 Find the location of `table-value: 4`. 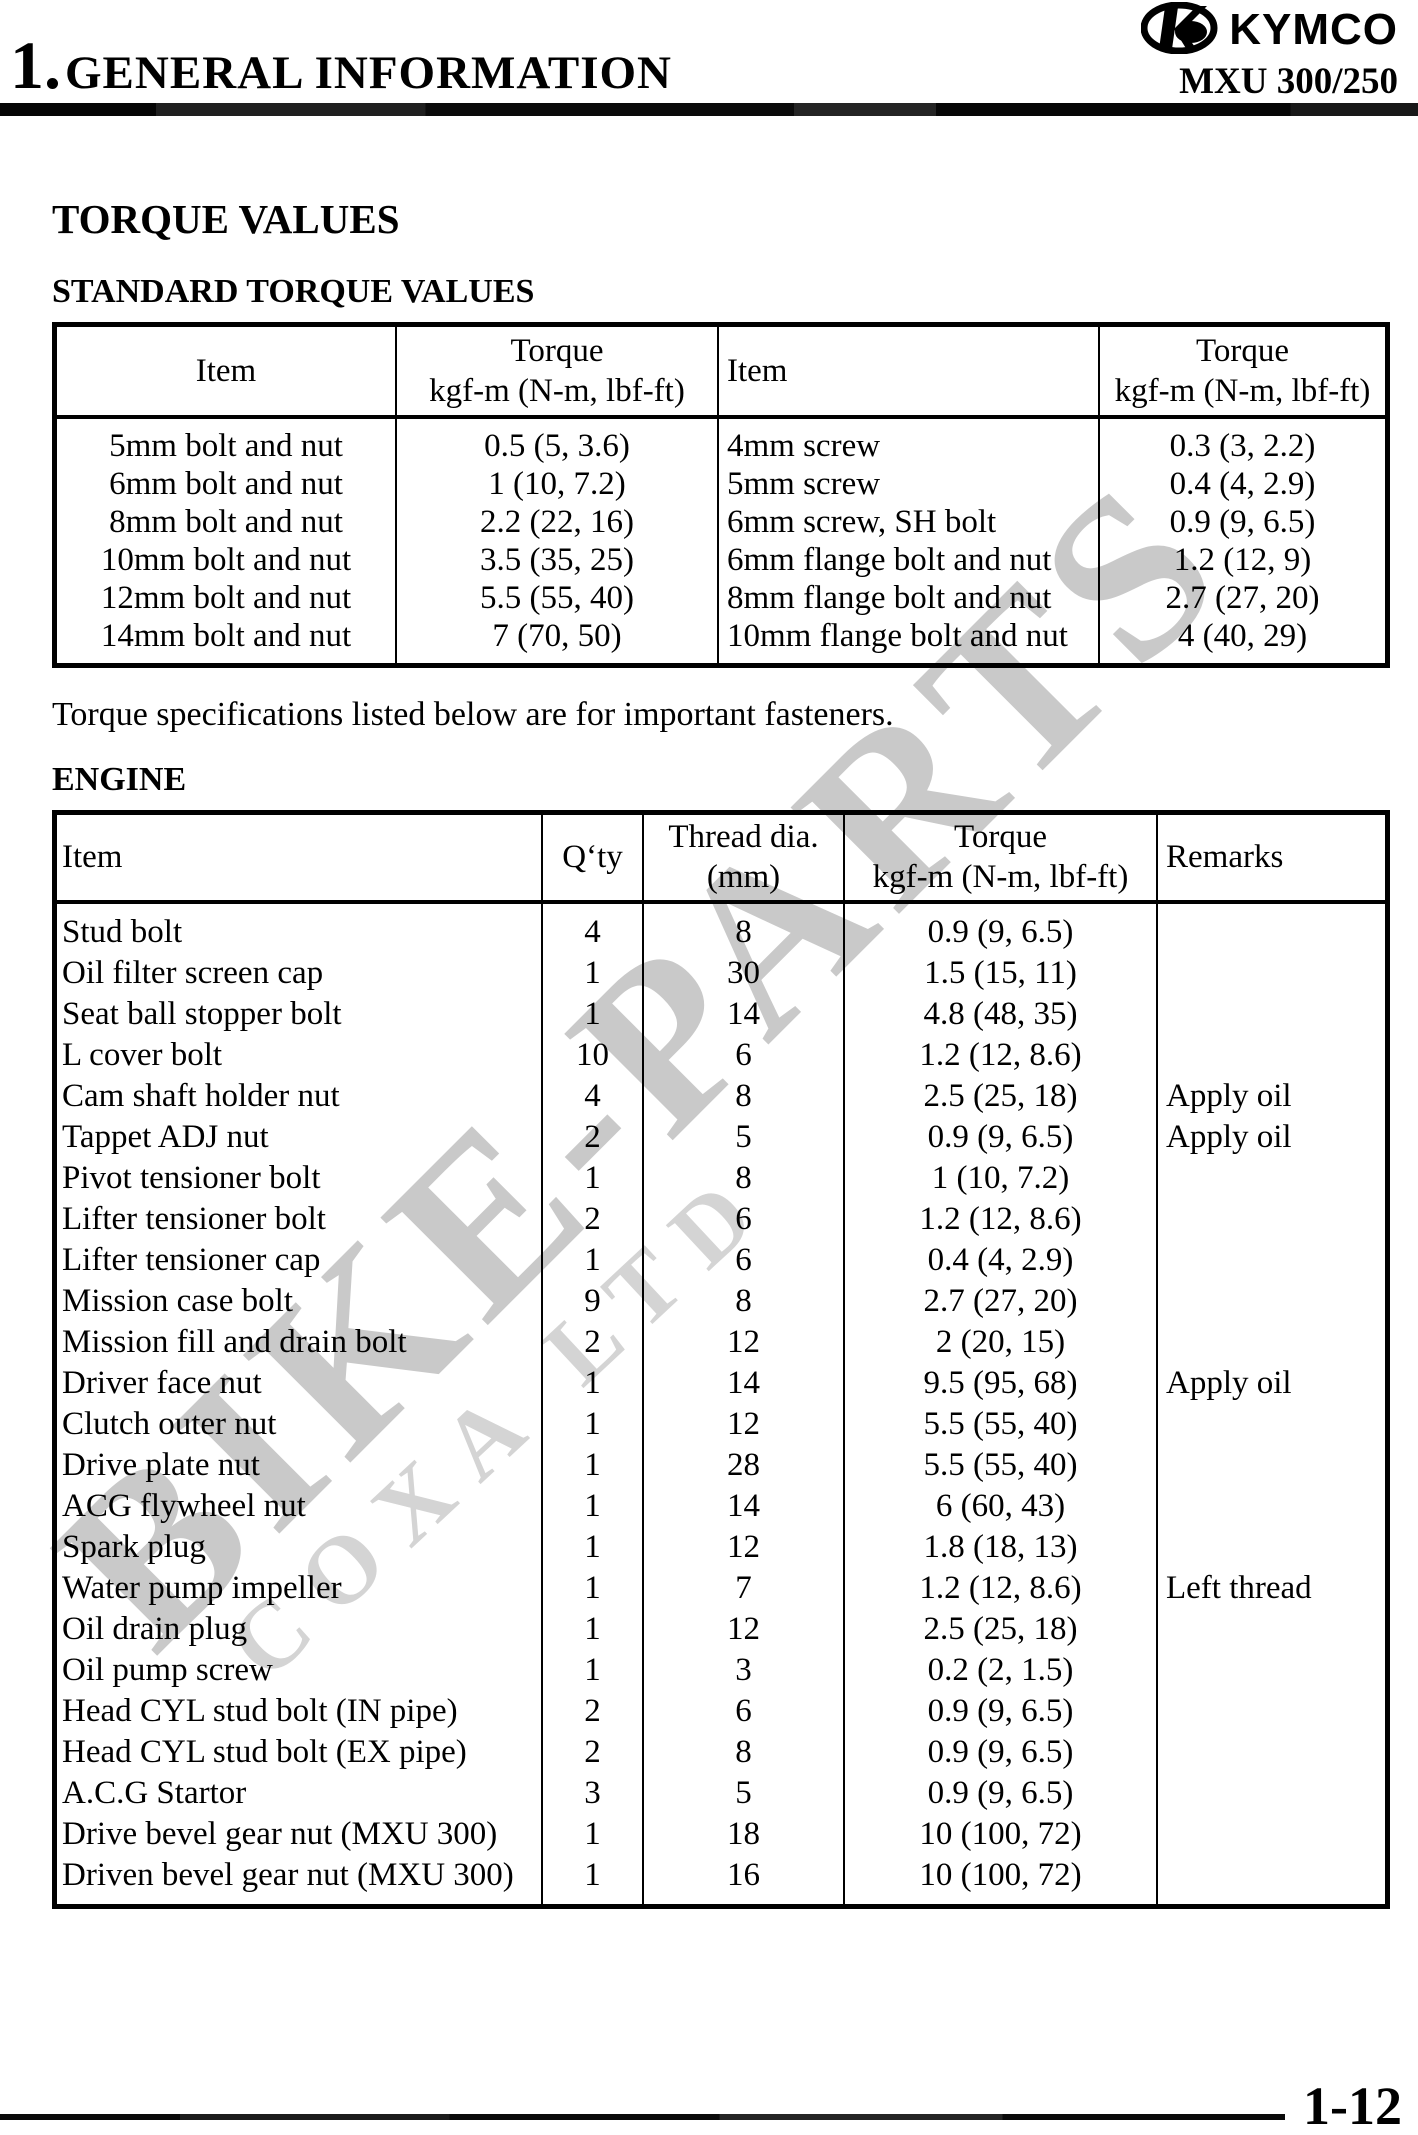

table-value: 4 is located at coordinates (592, 1096).